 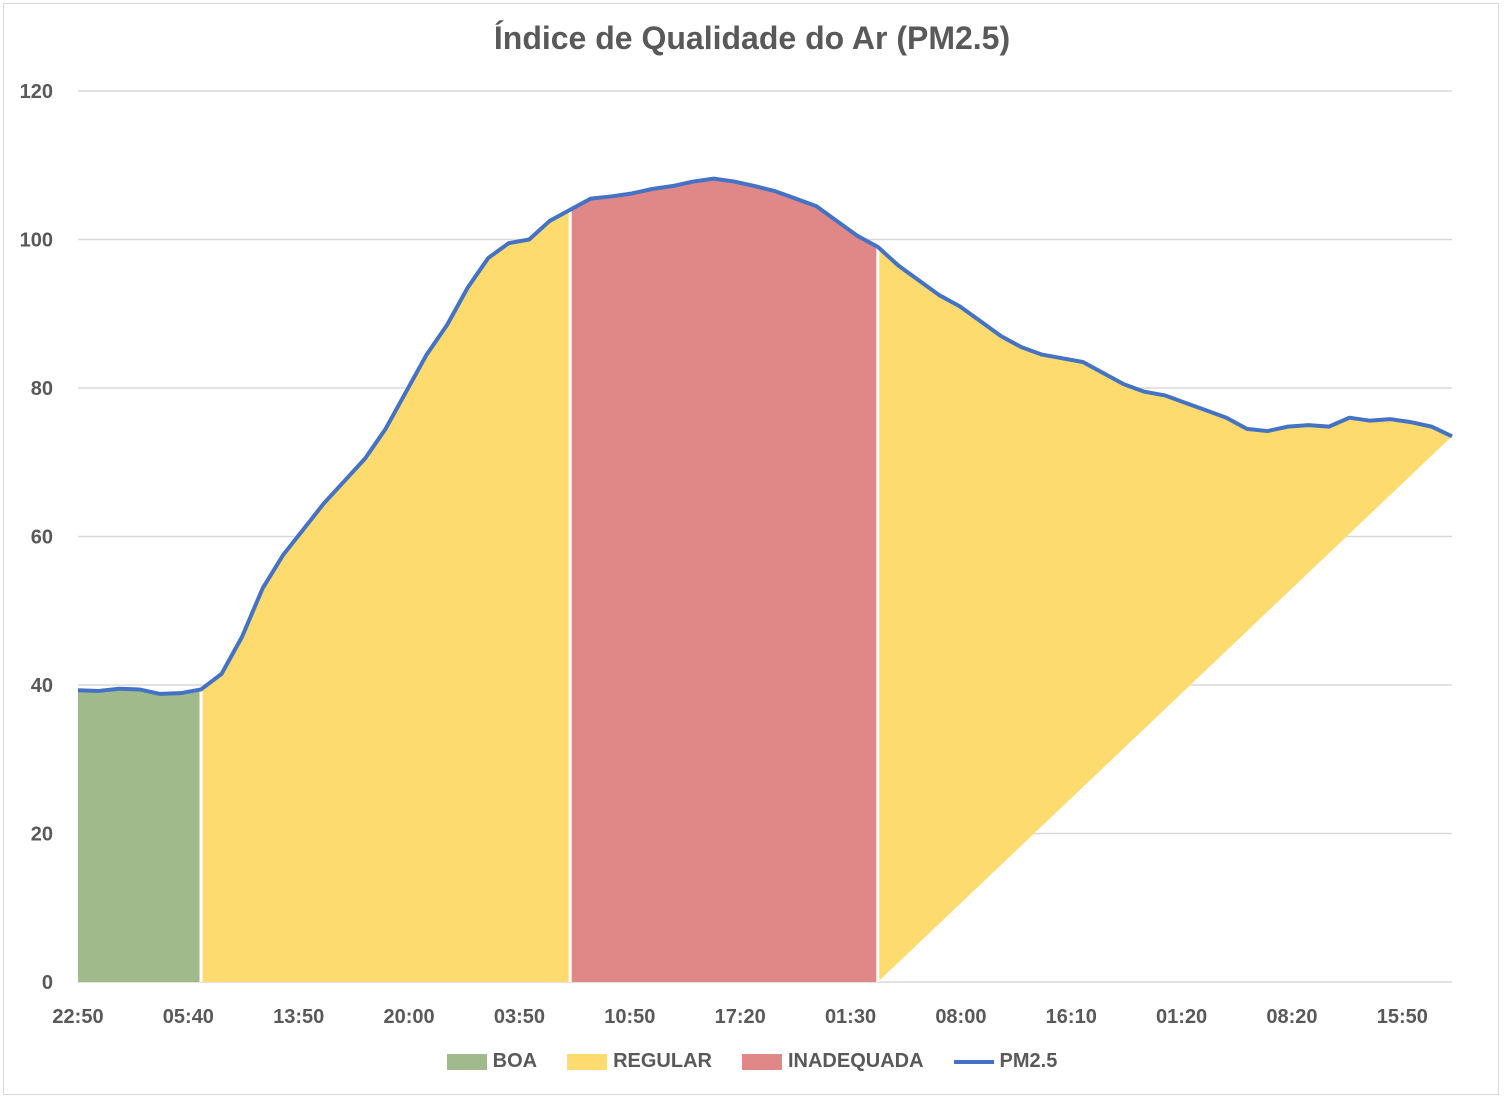 I want to click on legend-label-regular: REGULAR, so click(x=662, y=1061).